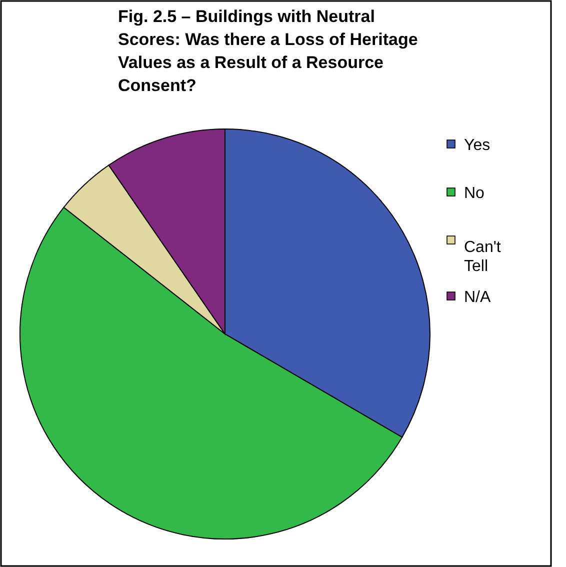 The height and width of the screenshot is (567, 566). I want to click on chart-title: Fig. 2.5 – Buildings with Neutral Scores: Was there a Loss of Heritage Values as a Result of a Resource Consent?, so click(268, 51).